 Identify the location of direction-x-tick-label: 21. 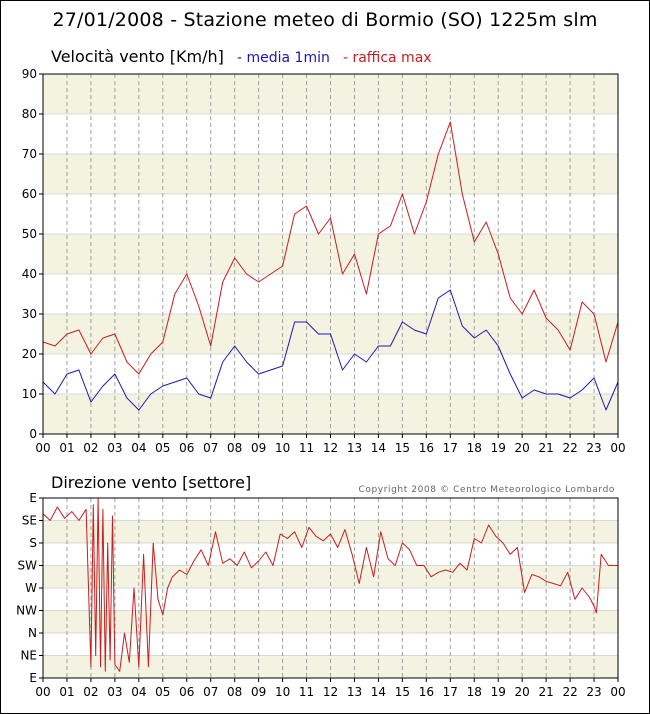
(545, 692).